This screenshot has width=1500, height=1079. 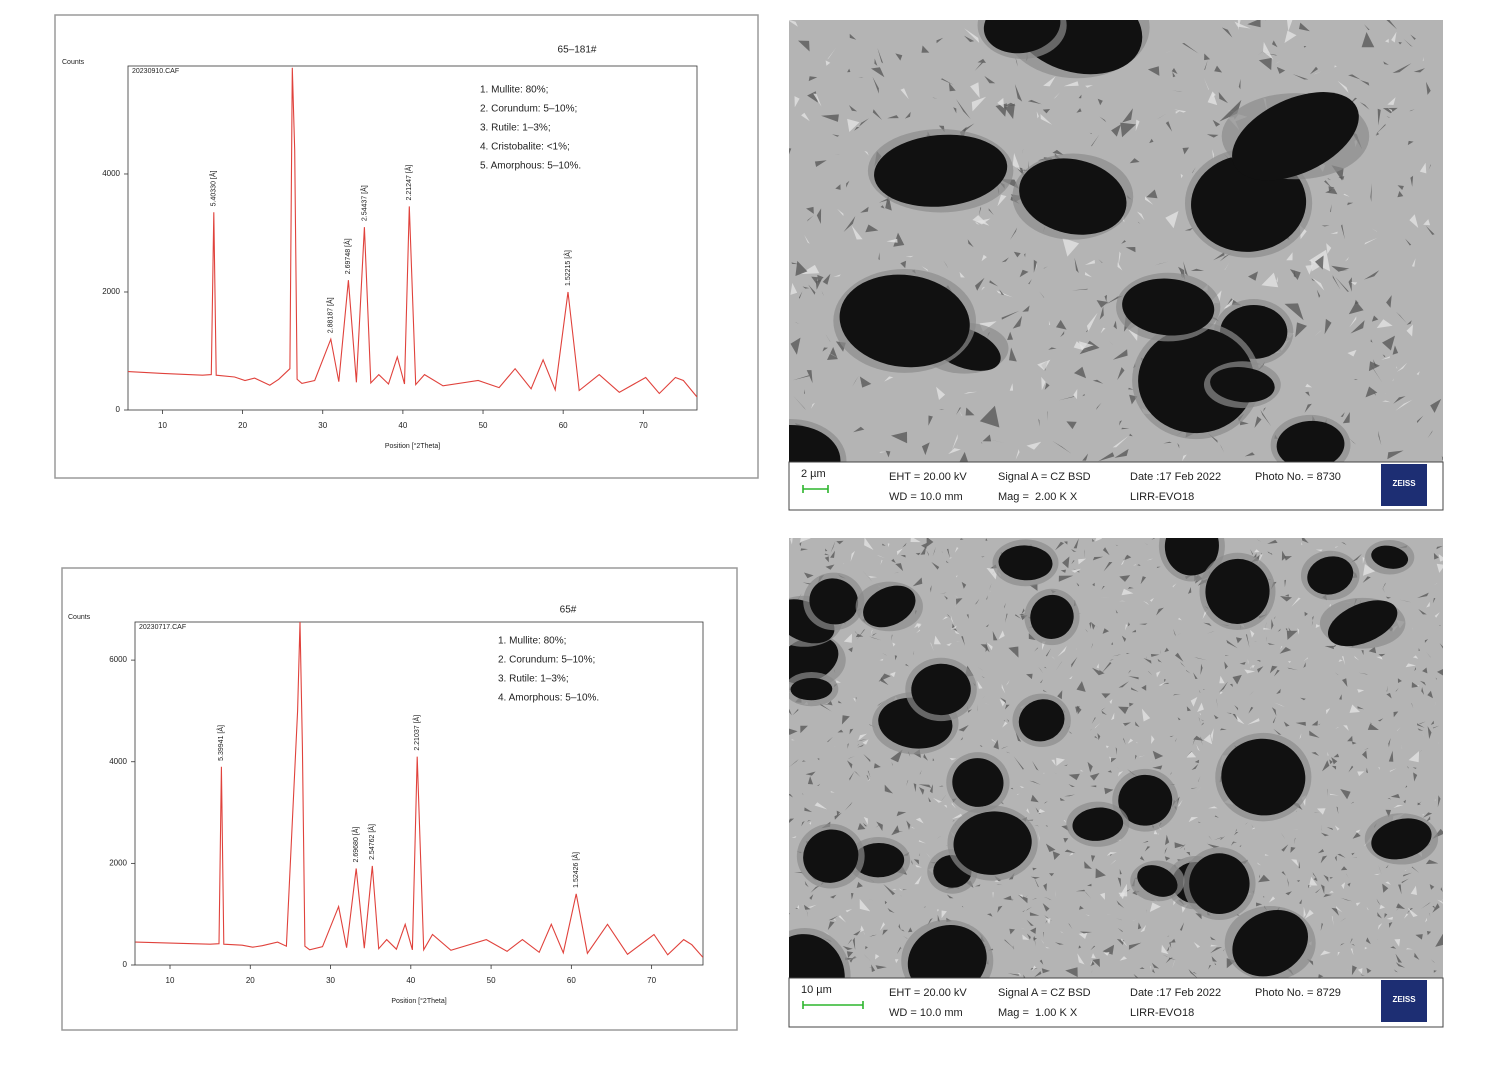 What do you see at coordinates (643, 425) in the screenshot?
I see `x-tick-label: 70` at bounding box center [643, 425].